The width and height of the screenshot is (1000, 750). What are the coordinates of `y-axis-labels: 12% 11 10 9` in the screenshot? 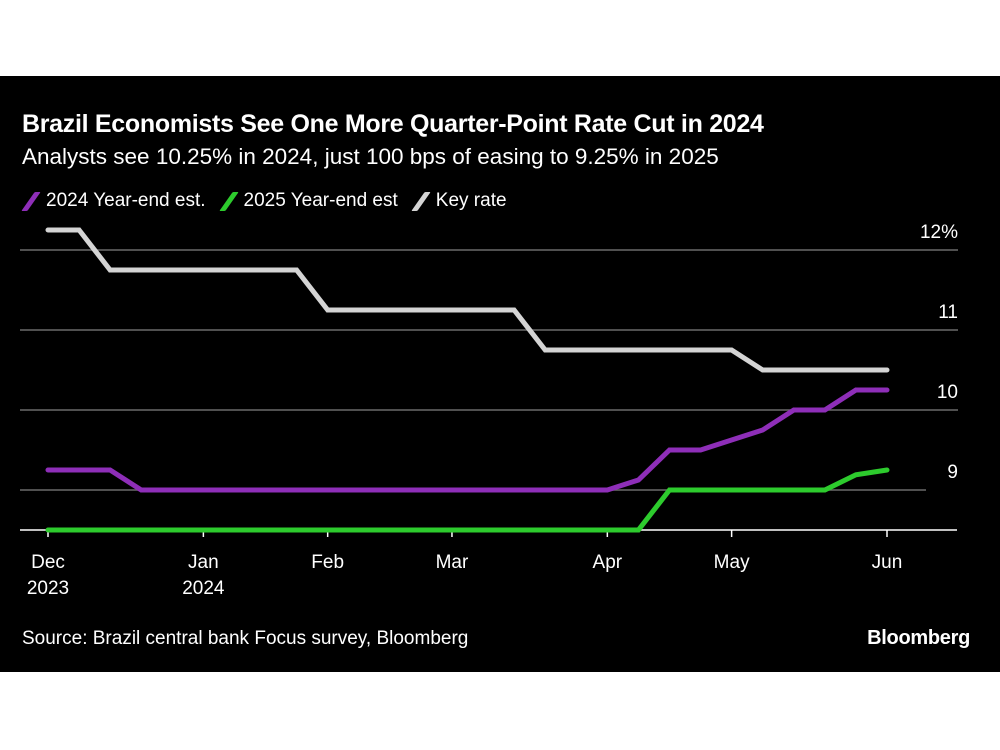 It's located at (939, 352).